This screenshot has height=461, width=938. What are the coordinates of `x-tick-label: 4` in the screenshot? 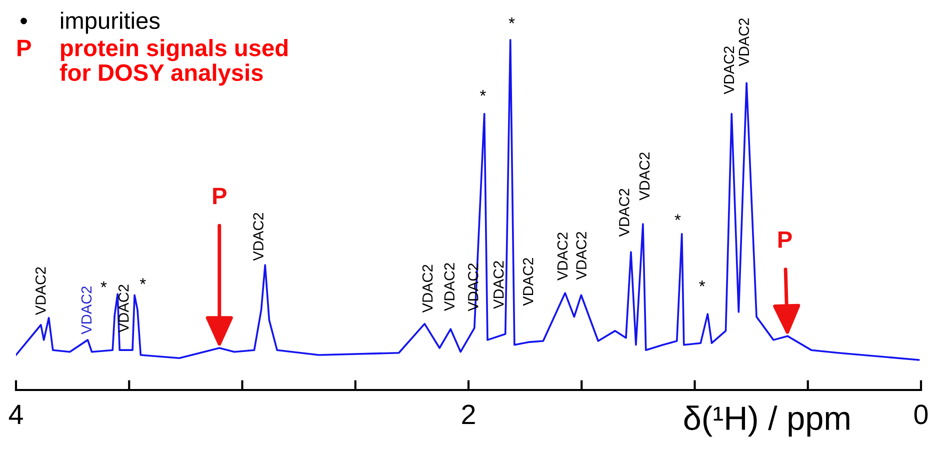 It's located at (15, 414).